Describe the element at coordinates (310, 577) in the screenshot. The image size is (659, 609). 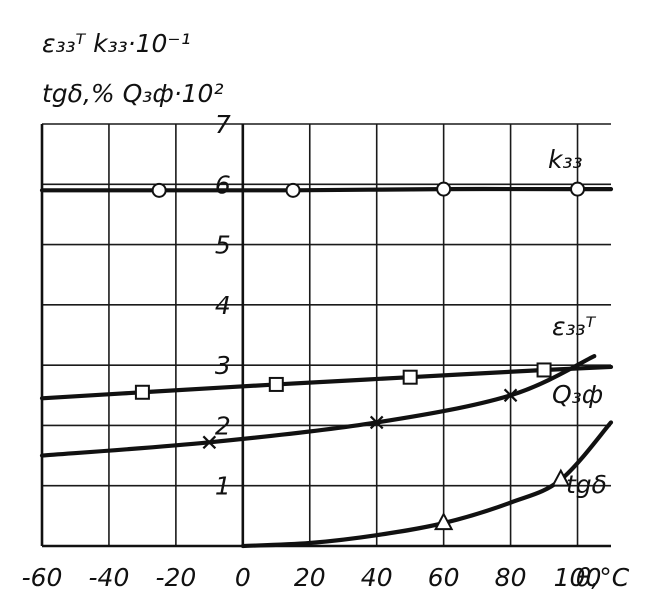
I see `x-tick-label-4: 20` at that location.